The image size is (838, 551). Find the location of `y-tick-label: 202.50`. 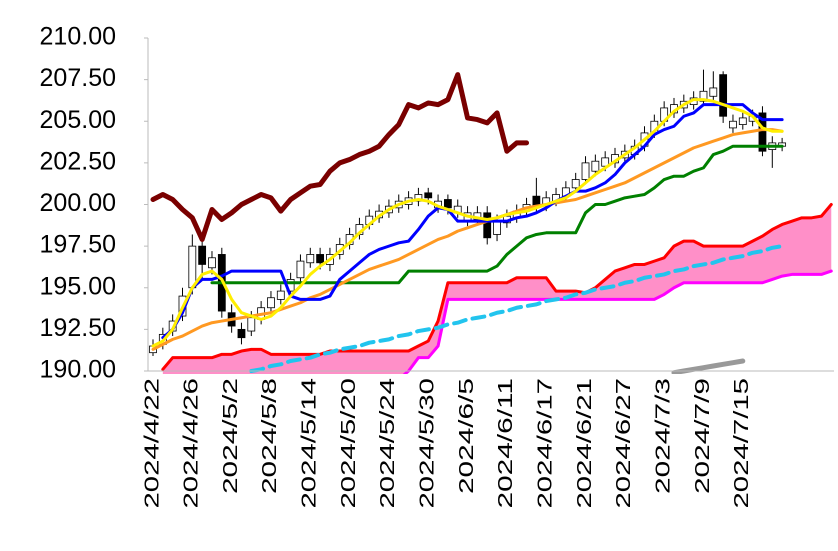

y-tick-label: 202.50 is located at coordinates (78, 161).